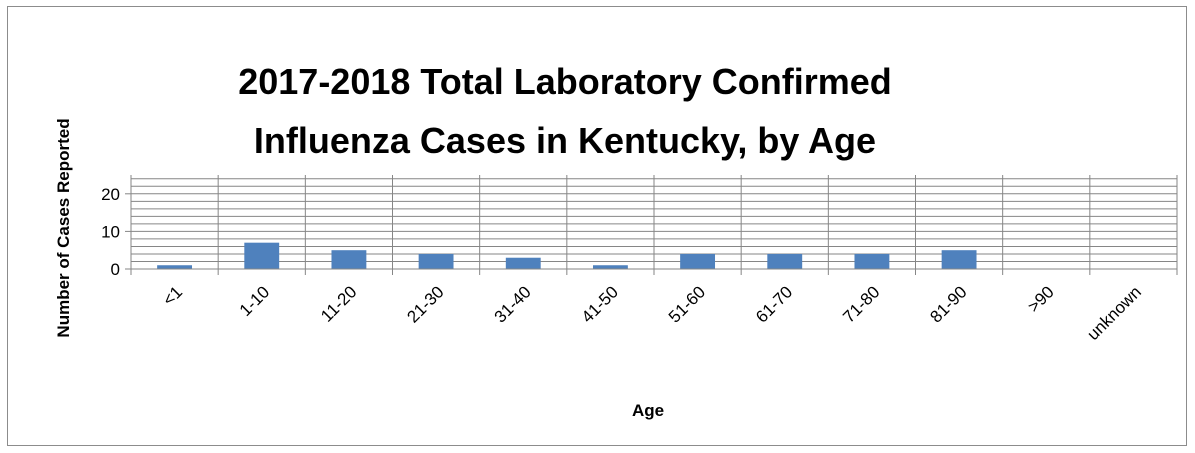 The height and width of the screenshot is (453, 1195). What do you see at coordinates (172, 295) in the screenshot?
I see `x-tick-label: <1` at bounding box center [172, 295].